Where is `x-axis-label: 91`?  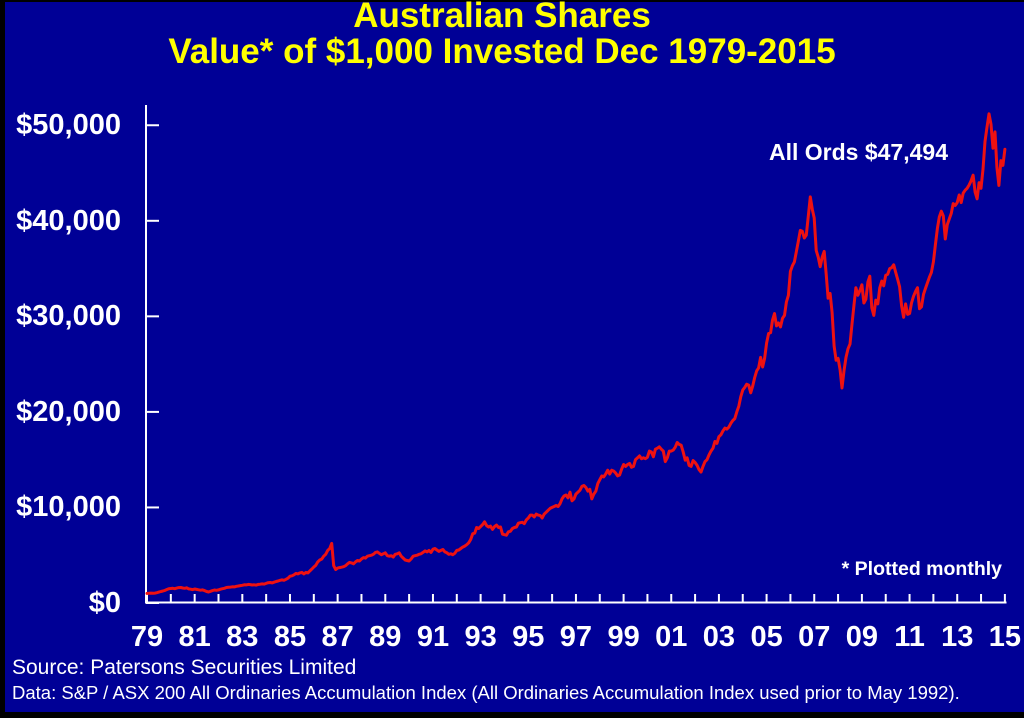 x-axis-label: 91 is located at coordinates (433, 637).